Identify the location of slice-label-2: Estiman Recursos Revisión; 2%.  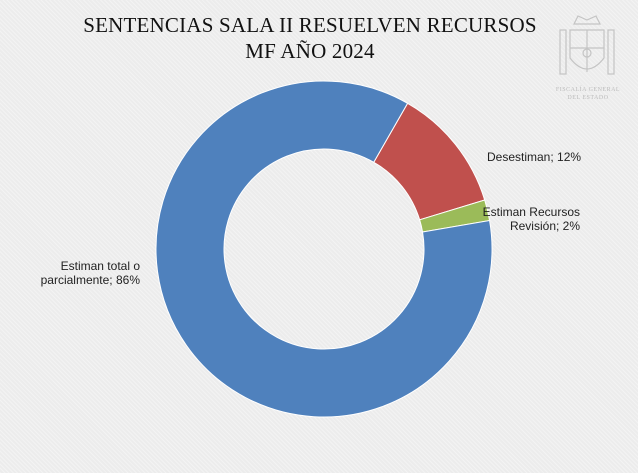
(532, 219).